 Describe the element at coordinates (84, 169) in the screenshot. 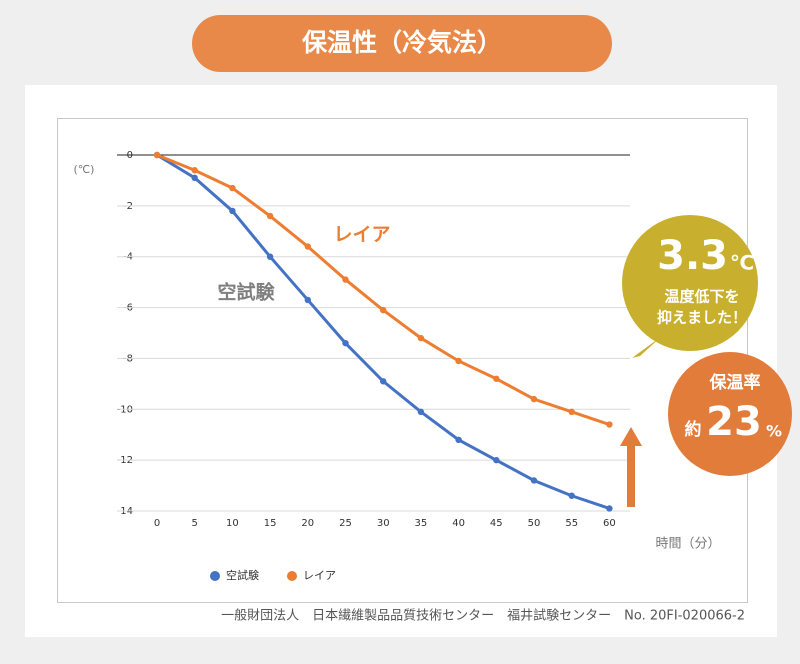

I see `y-axis-label: (℃)` at that location.